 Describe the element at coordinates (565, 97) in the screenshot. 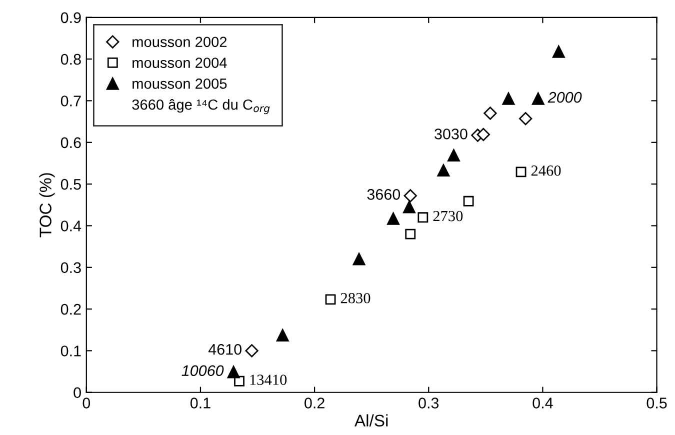

I see `annotation: 2000` at that location.